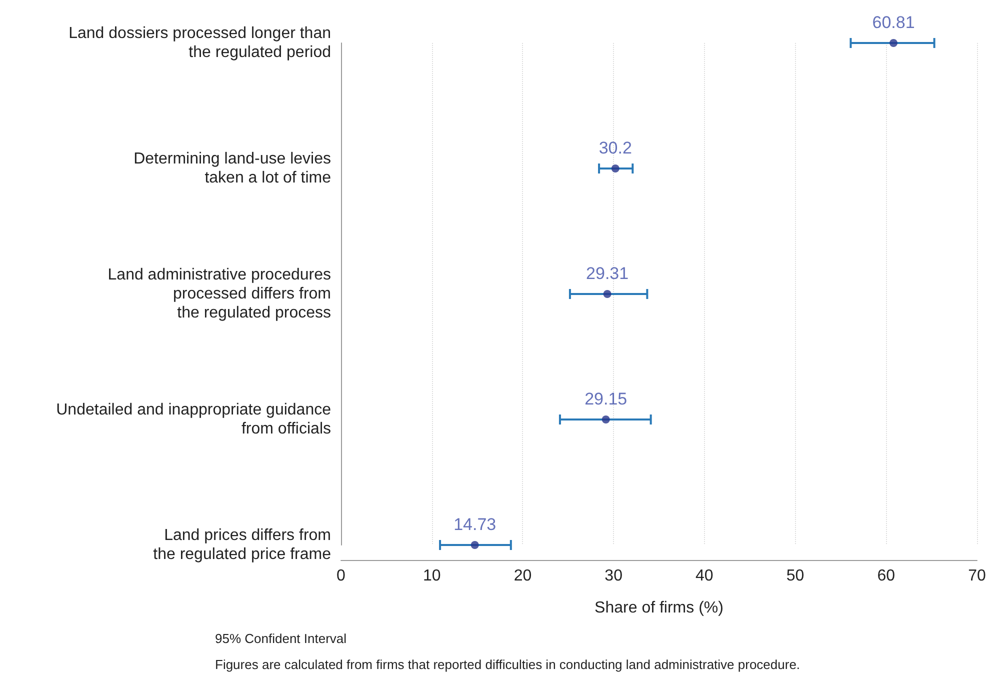 The width and height of the screenshot is (1000, 684). I want to click on y-tick-label: Determining land-use levies taken a lot of time, so click(233, 168).